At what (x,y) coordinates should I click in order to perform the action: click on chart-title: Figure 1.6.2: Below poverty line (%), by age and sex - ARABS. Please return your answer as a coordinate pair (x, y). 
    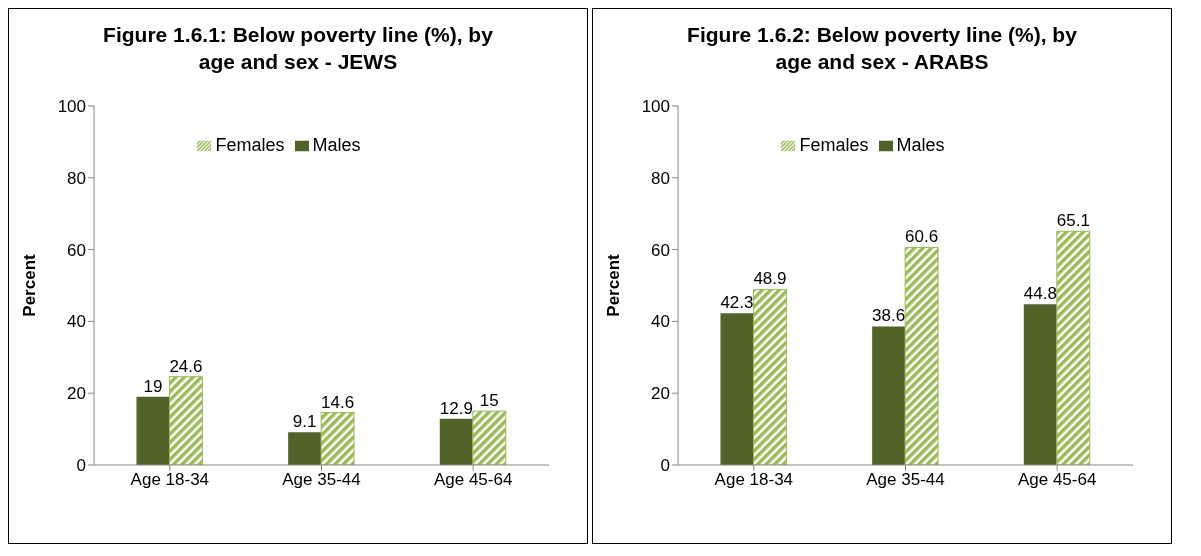
    Looking at the image, I should click on (882, 48).